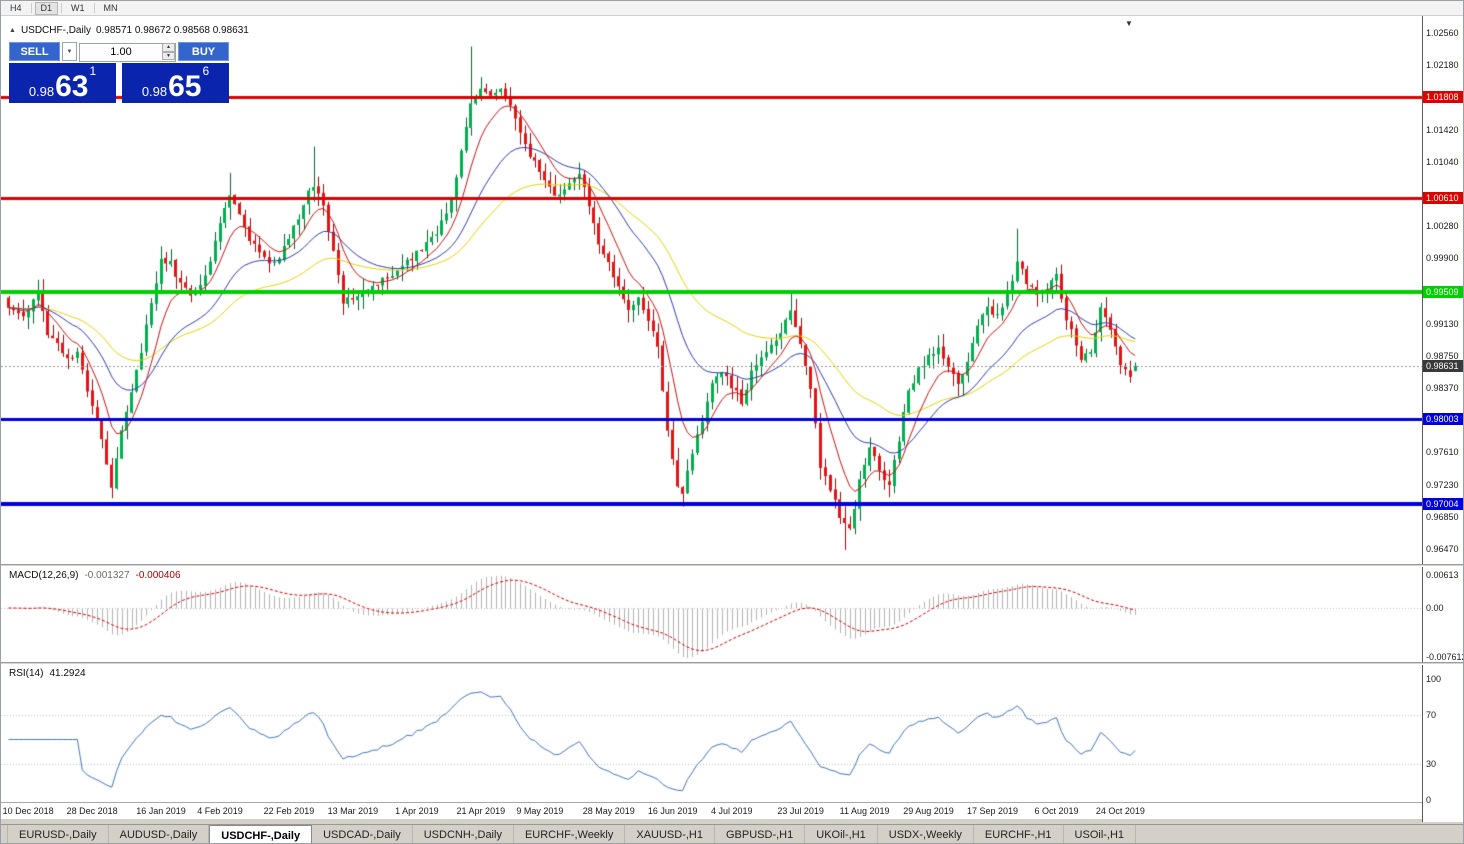 The width and height of the screenshot is (1464, 844). Describe the element at coordinates (417, 811) in the screenshot. I see `date-label: 1 Apr 2019` at that location.